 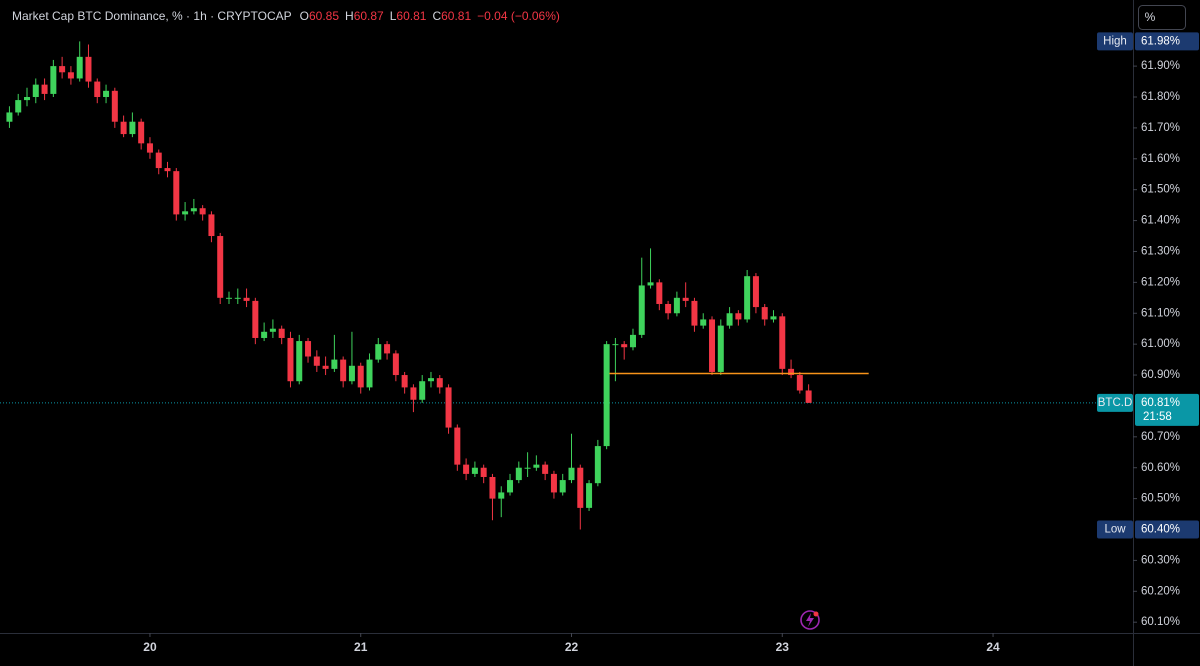 What do you see at coordinates (1160, 622) in the screenshot?
I see `y-tick-label: 60.10%` at bounding box center [1160, 622].